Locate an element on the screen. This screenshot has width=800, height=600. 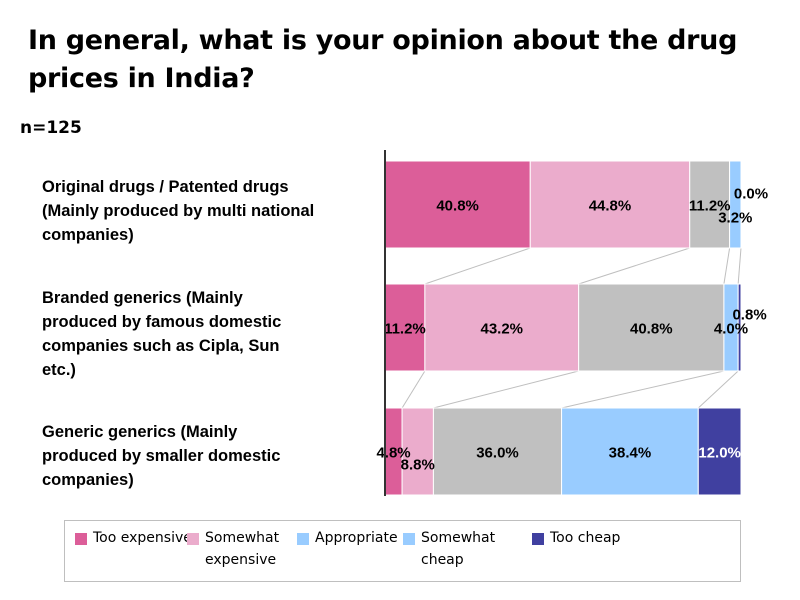
category-label-line: Branded generics (Mainly is located at coordinates (142, 298).